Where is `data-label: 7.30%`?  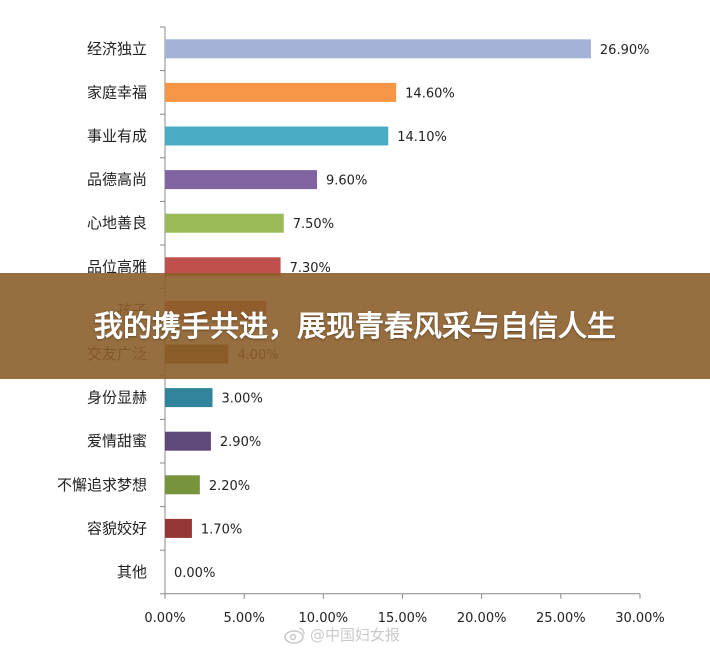
data-label: 7.30% is located at coordinates (310, 268).